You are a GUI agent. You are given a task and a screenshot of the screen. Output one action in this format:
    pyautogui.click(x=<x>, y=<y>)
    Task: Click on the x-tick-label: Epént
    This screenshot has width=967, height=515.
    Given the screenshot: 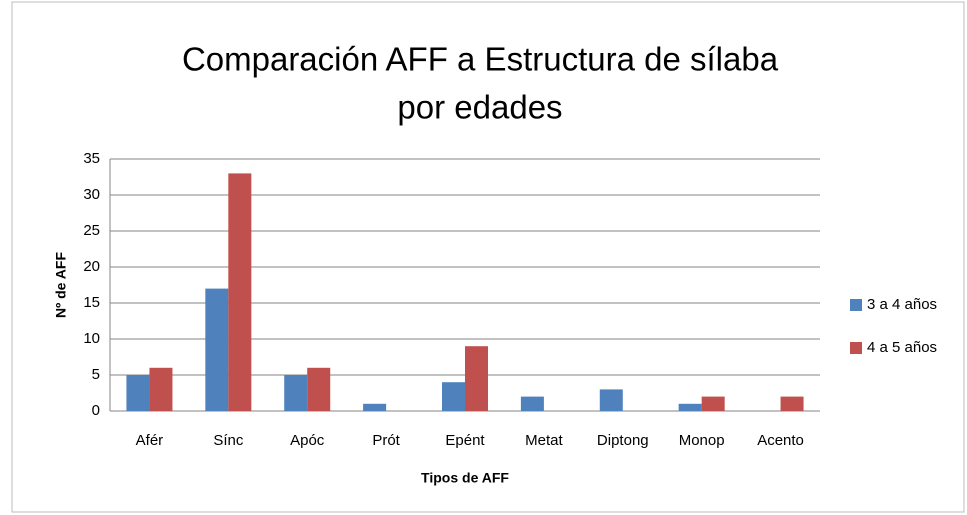 What is the action you would take?
    pyautogui.click(x=465, y=440)
    